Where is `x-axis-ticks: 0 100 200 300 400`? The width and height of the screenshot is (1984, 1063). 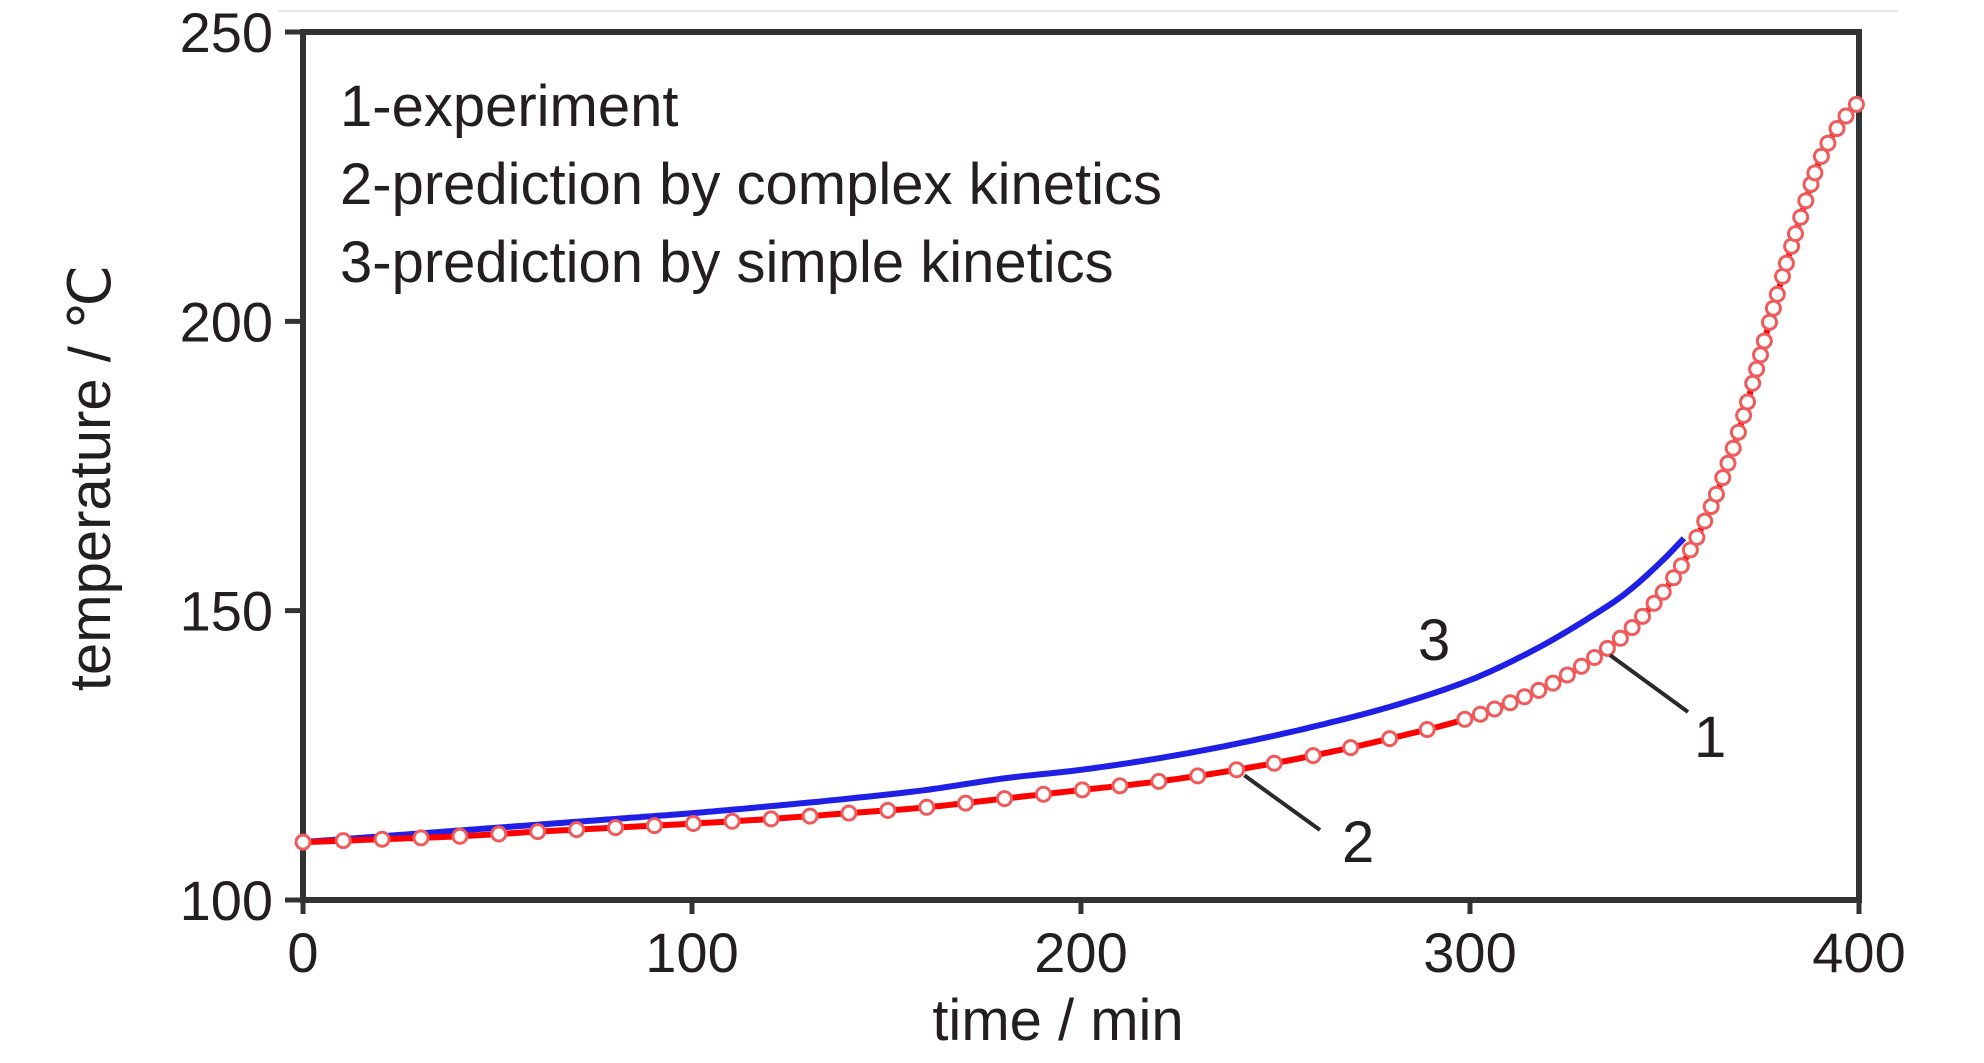
x-axis-ticks: 0 100 200 300 400 is located at coordinates (1096, 942).